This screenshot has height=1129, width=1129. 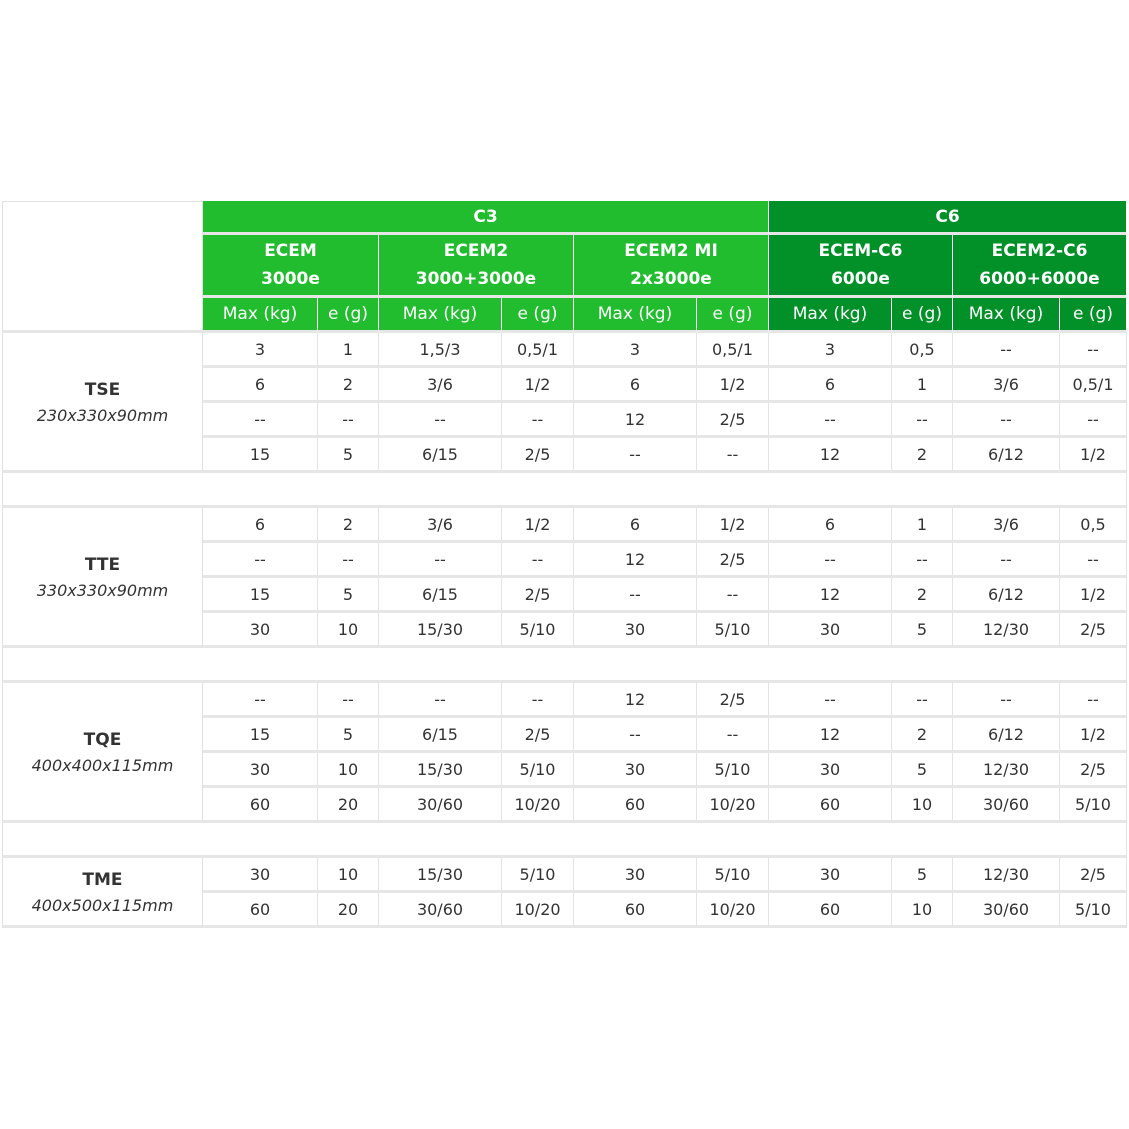 I want to click on section-spacer-row, so click(x=564, y=665).